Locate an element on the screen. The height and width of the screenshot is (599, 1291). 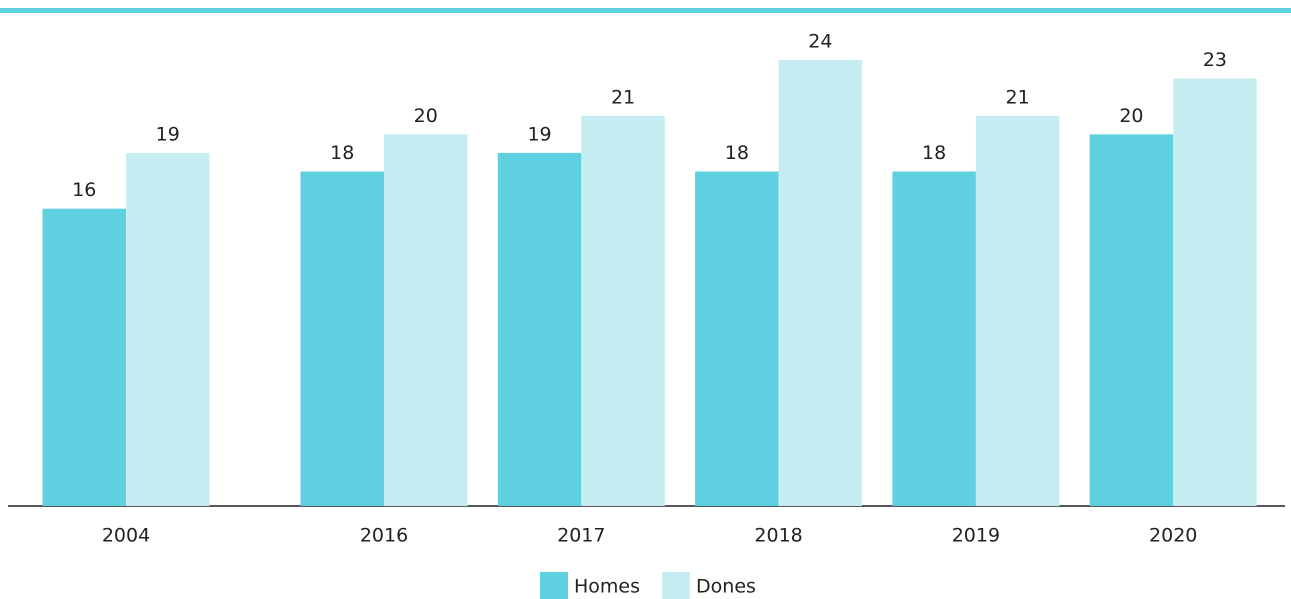
x-tick-label: 2017 is located at coordinates (581, 536).